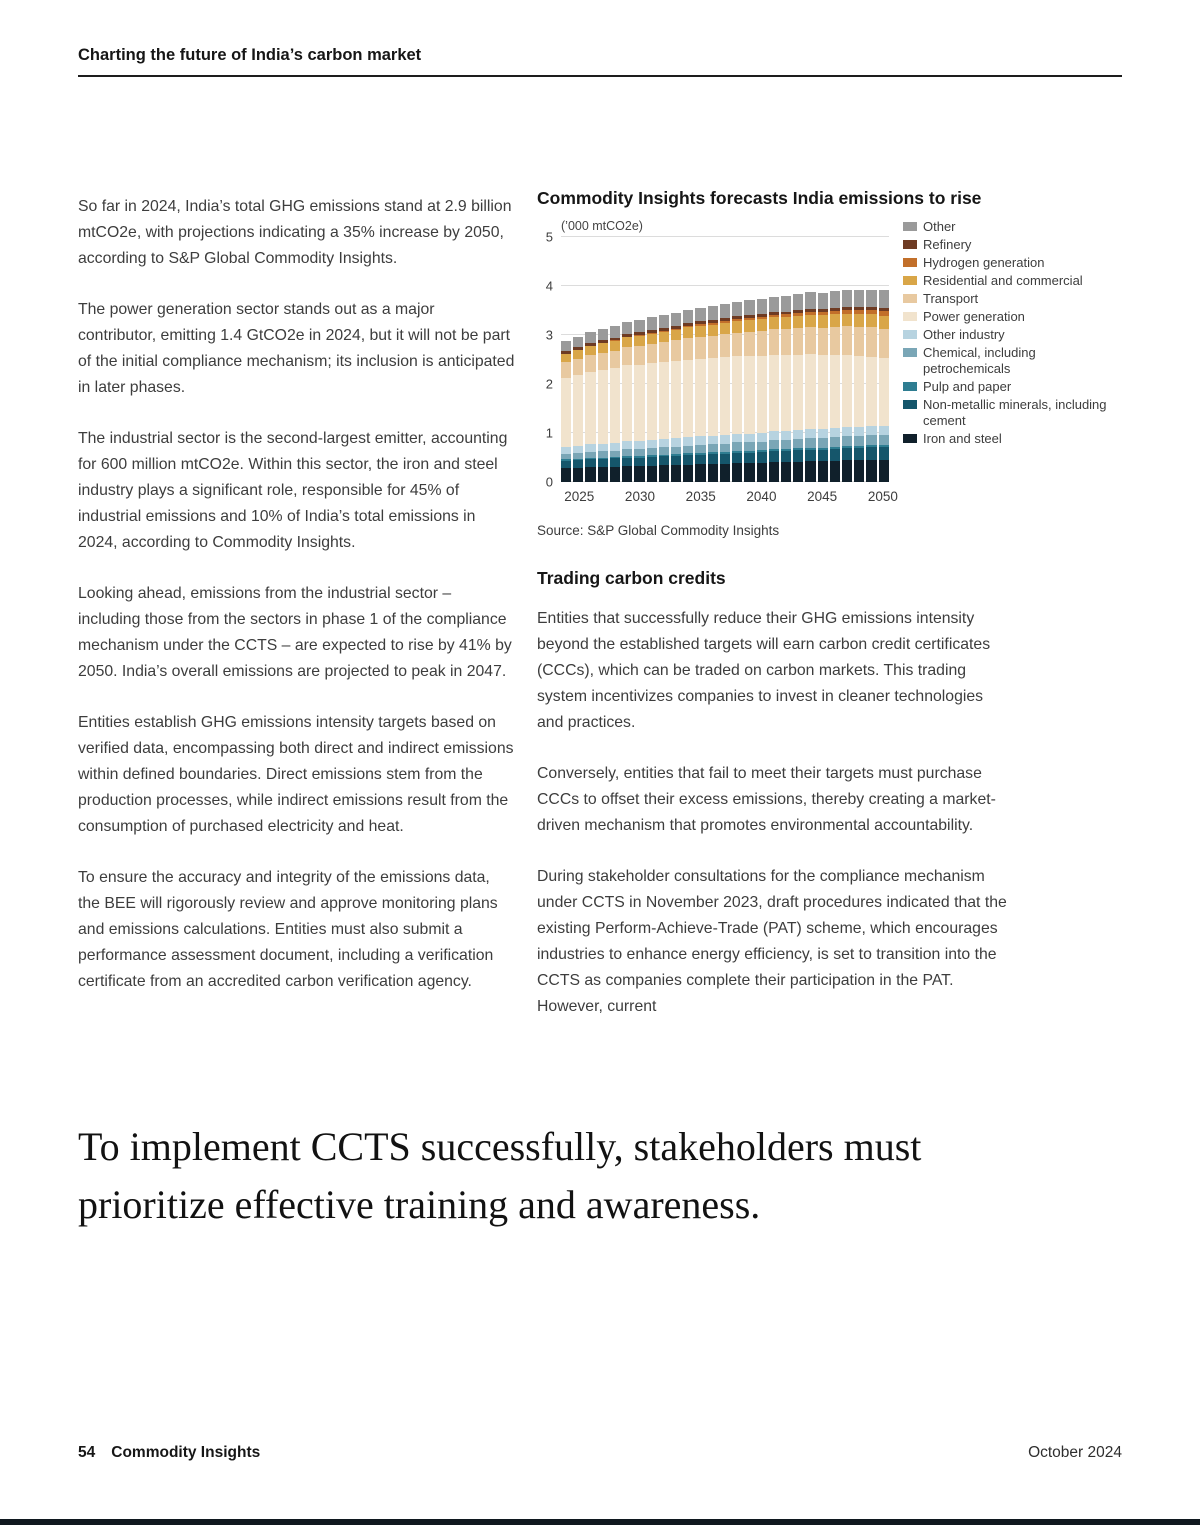  I want to click on chart-xlabels: 2025 2030 2035 2040 2045 2050, so click(729, 499).